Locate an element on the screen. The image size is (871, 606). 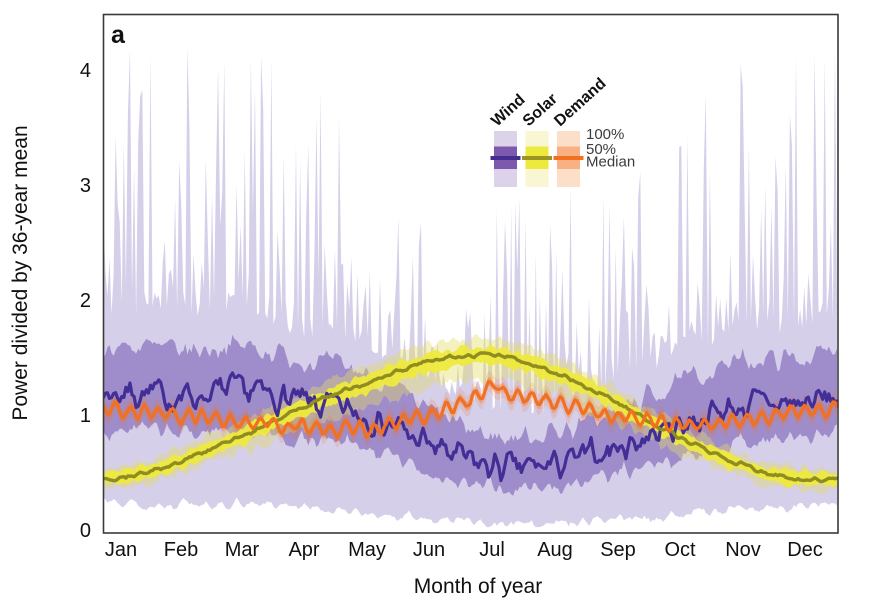
panel-label: a is located at coordinates (118, 35).